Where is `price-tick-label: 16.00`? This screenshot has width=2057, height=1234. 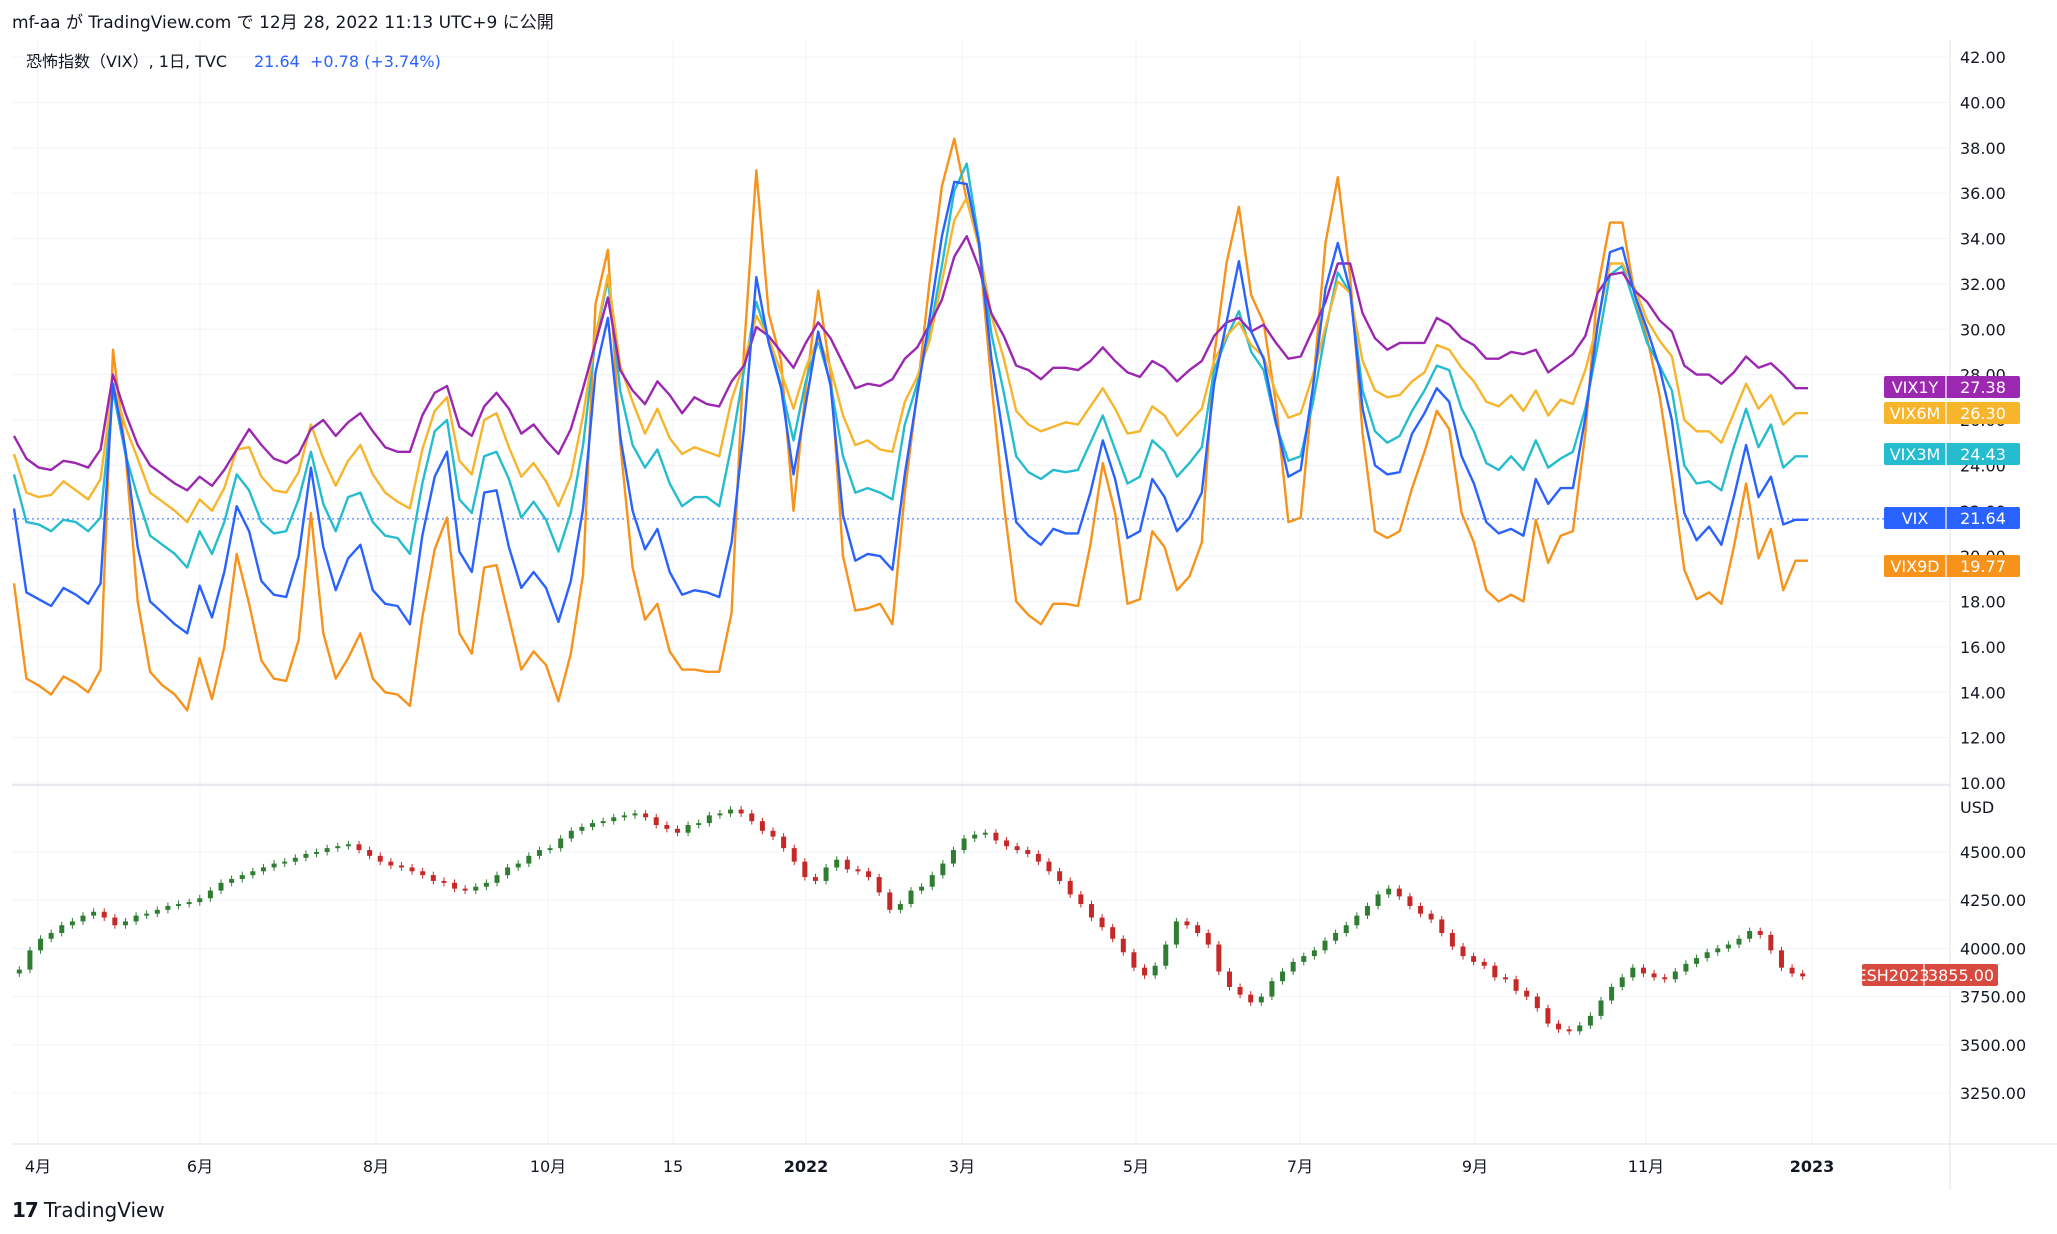 price-tick-label: 16.00 is located at coordinates (1983, 647).